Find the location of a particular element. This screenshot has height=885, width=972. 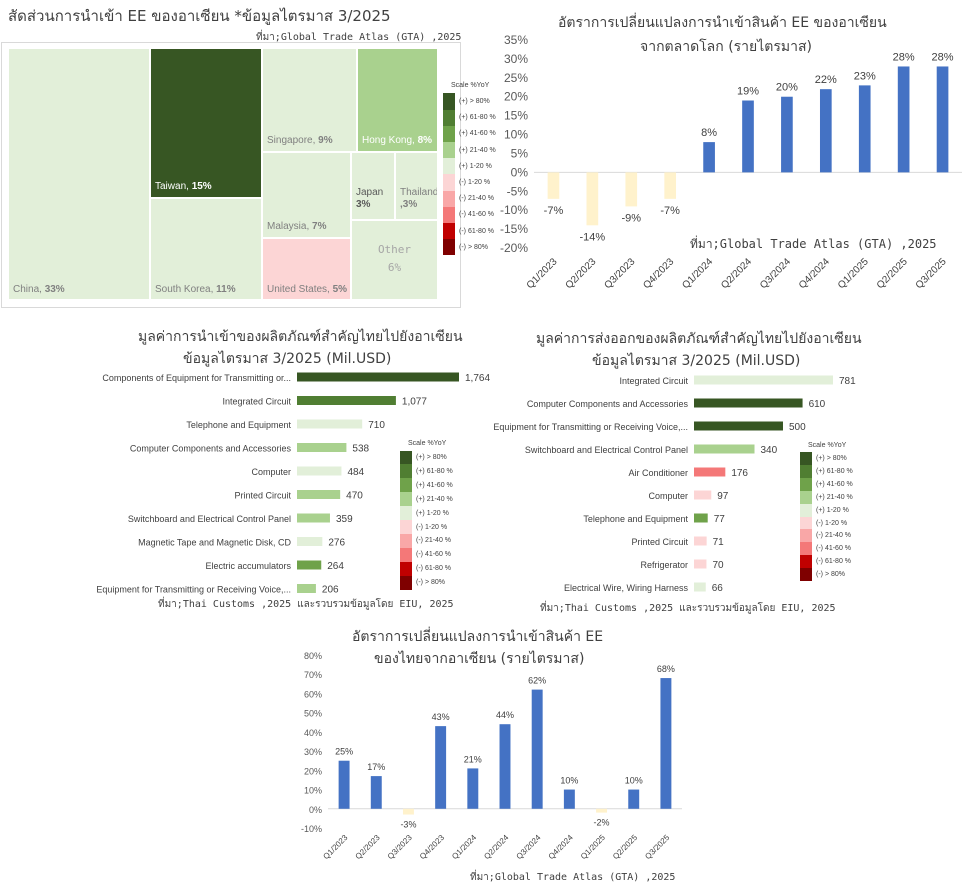

legend-item: (+) 1-20 % is located at coordinates (467, 166).